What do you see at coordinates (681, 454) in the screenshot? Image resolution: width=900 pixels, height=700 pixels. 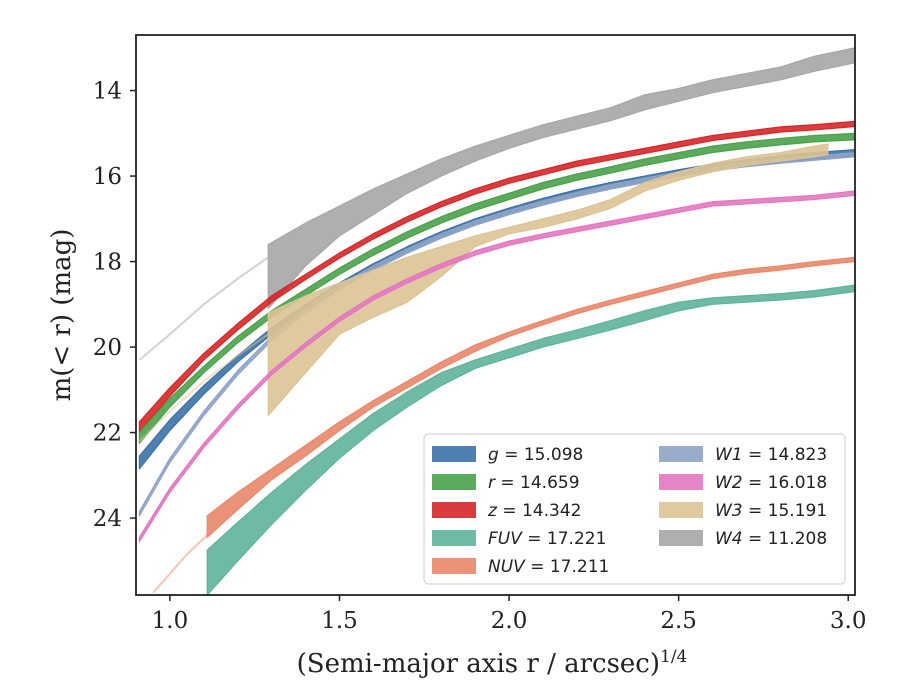 I see `legend-swatch-w1` at bounding box center [681, 454].